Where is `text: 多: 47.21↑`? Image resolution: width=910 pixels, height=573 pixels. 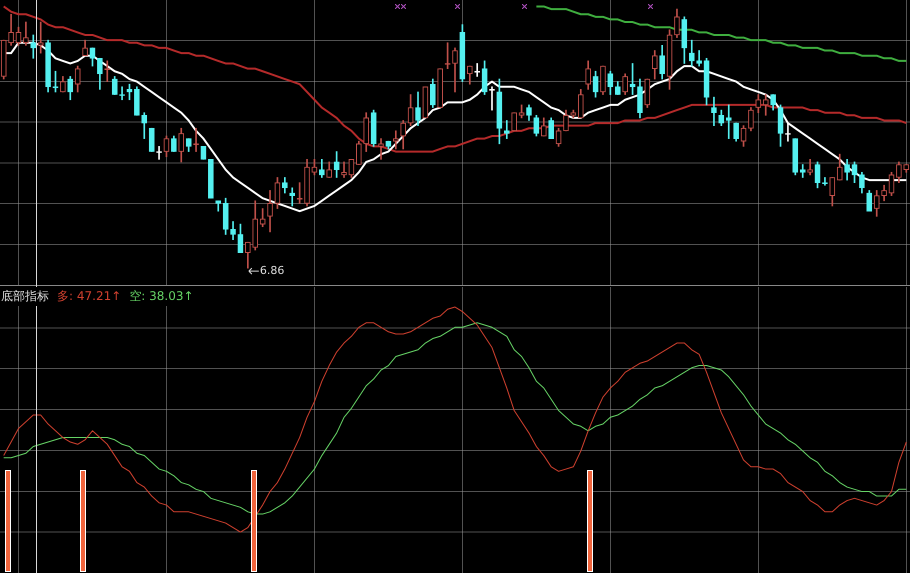 text: 多: 47.21↑ is located at coordinates (89, 296).